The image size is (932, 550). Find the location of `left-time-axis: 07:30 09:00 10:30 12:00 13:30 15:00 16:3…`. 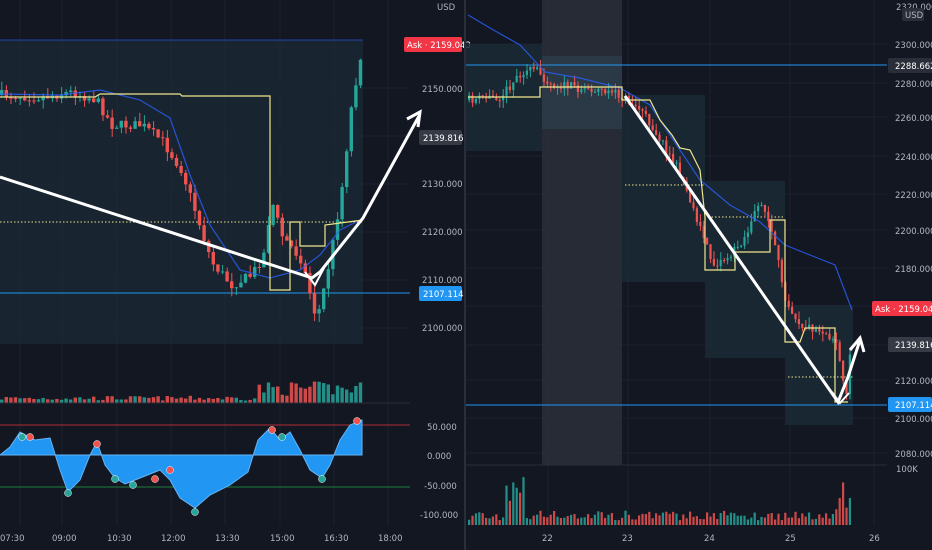

left-time-axis: 07:30 09:00 10:30 12:00 13:30 15:00 16:3… is located at coordinates (201, 539).